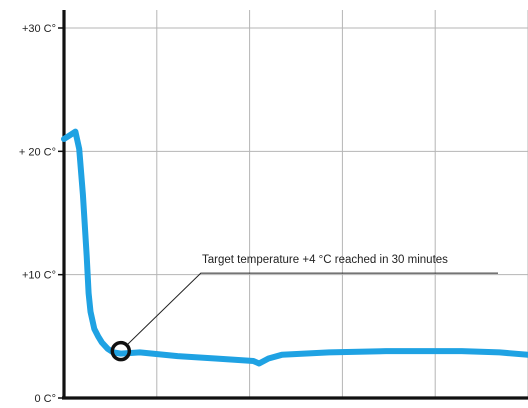 Image resolution: width=528 pixels, height=408 pixels. I want to click on y-tick-label: 0 C°, so click(45, 398).